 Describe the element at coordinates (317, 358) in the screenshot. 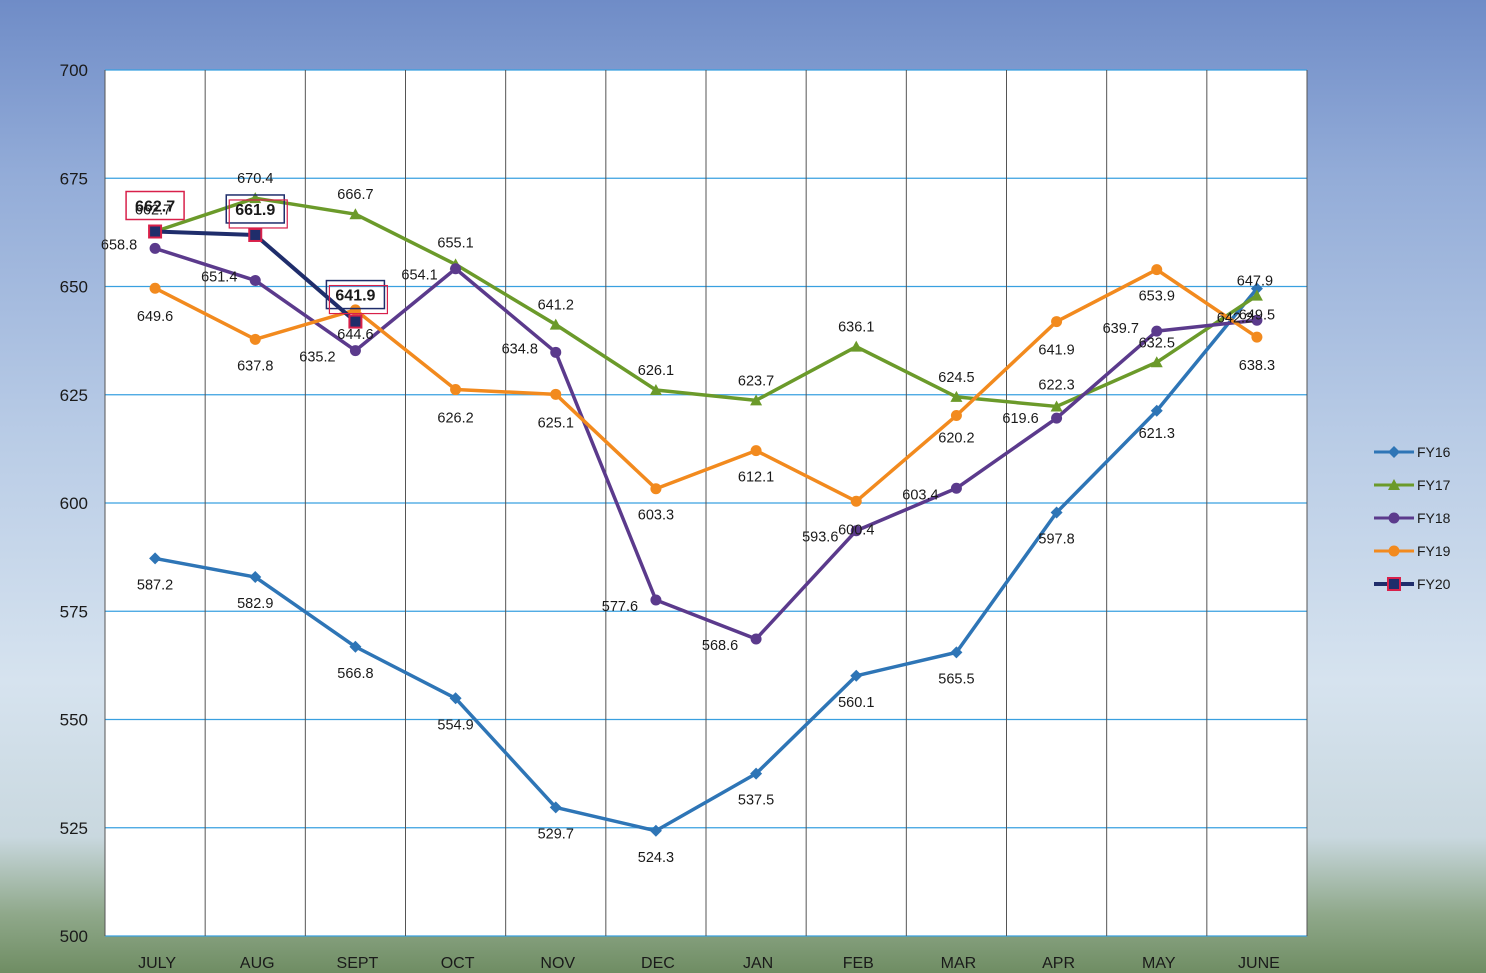

I see `data-label-fy18: 635.2` at that location.